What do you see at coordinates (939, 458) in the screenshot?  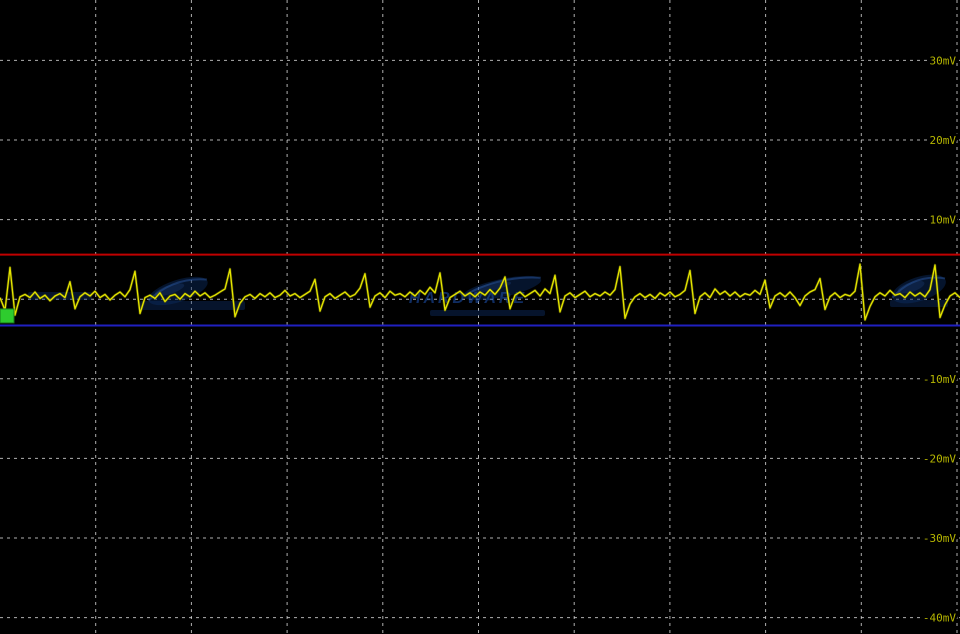 I see `y-axis-label: -20mV` at bounding box center [939, 458].